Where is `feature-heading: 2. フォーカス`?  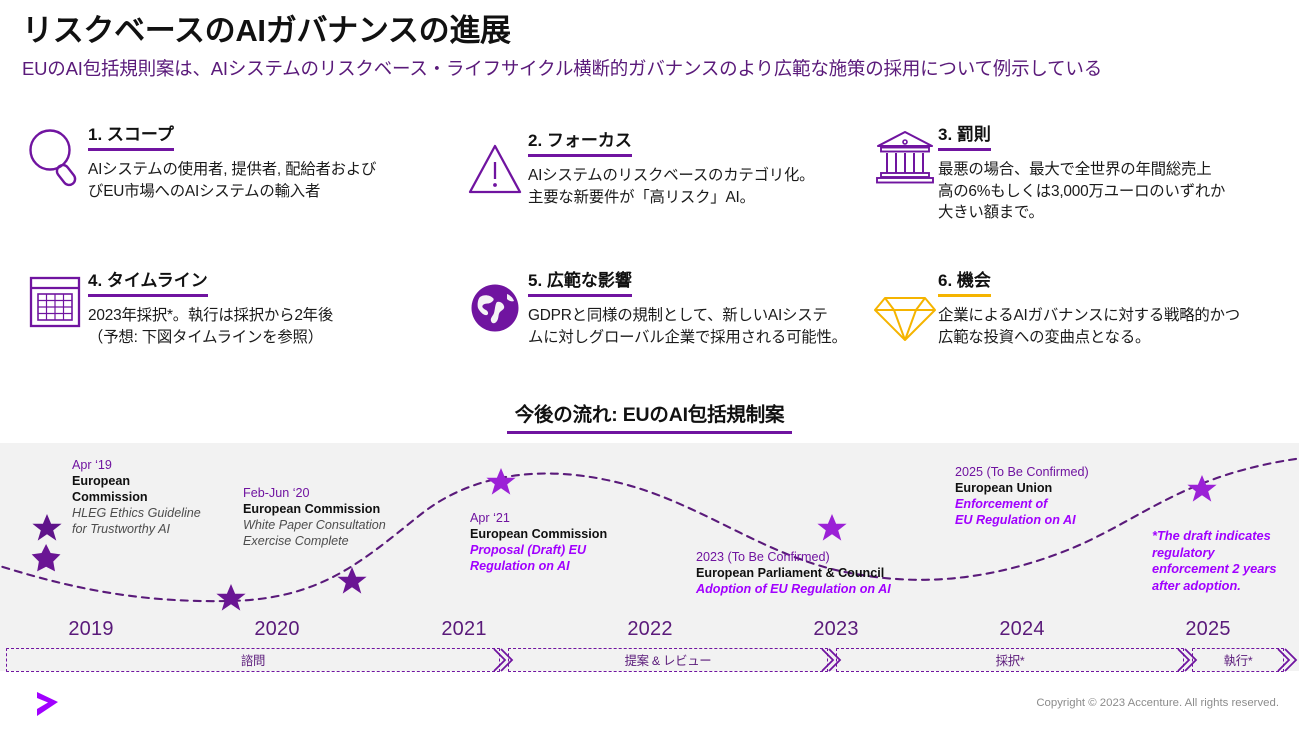
feature-heading: 2. フォーカス is located at coordinates (580, 144).